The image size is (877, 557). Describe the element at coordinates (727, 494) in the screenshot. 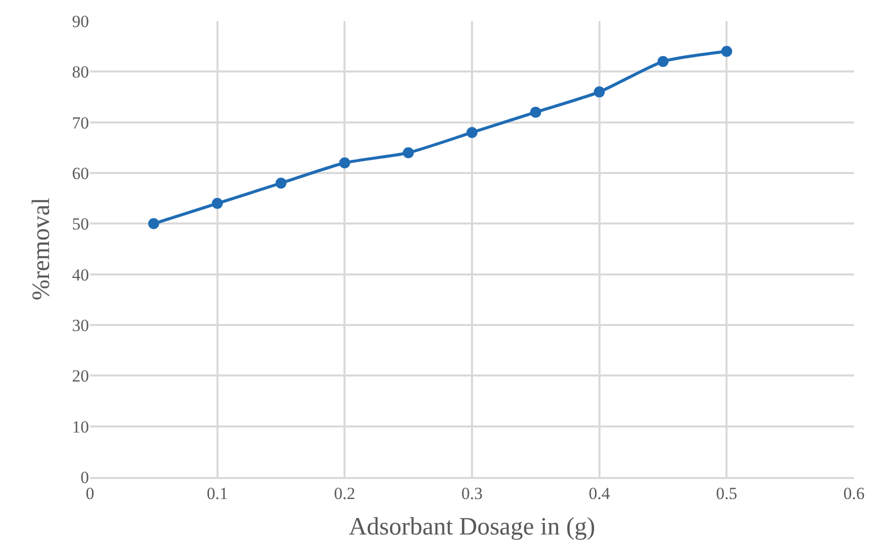

I see `x-tick-label: 0.5` at that location.